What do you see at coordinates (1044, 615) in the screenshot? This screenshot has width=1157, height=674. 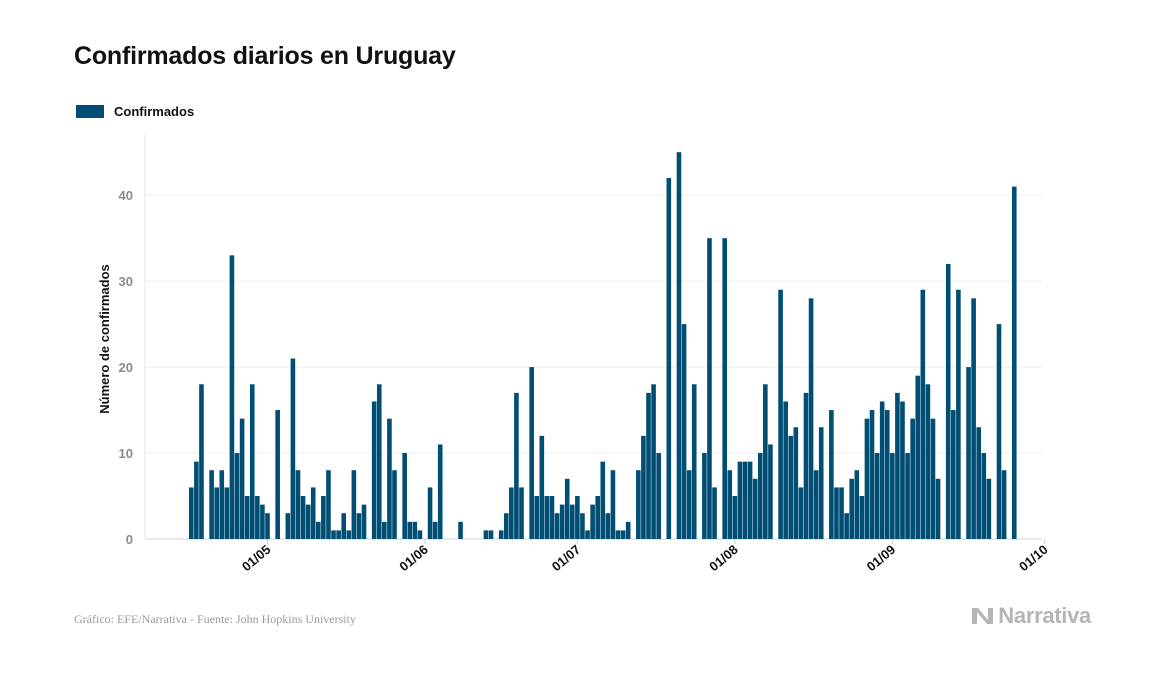 I see `brand-name: Narrativa` at bounding box center [1044, 615].